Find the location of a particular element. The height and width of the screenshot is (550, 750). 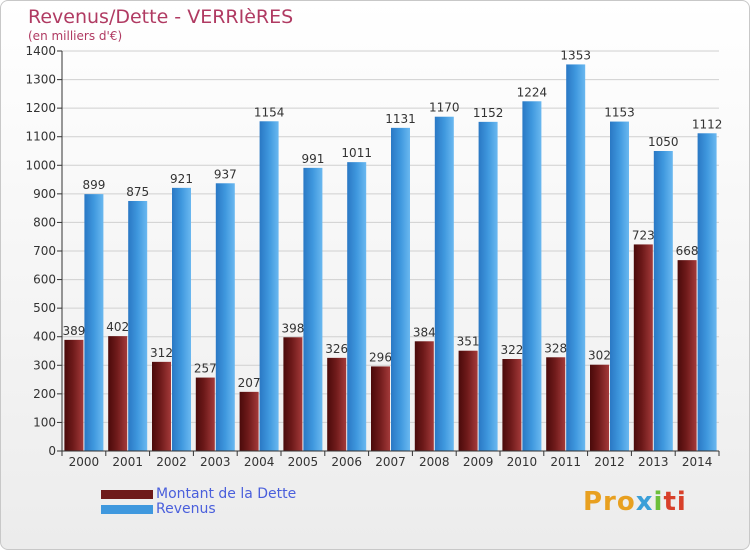

y-tick-label: 700 is located at coordinates (44, 251).